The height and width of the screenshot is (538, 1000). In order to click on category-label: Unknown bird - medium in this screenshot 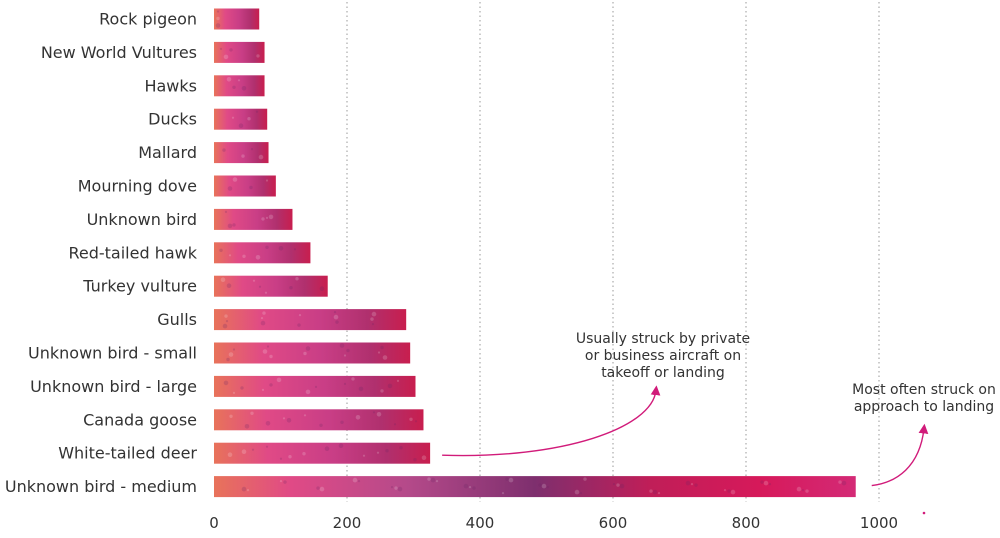, I will do `click(101, 486)`.